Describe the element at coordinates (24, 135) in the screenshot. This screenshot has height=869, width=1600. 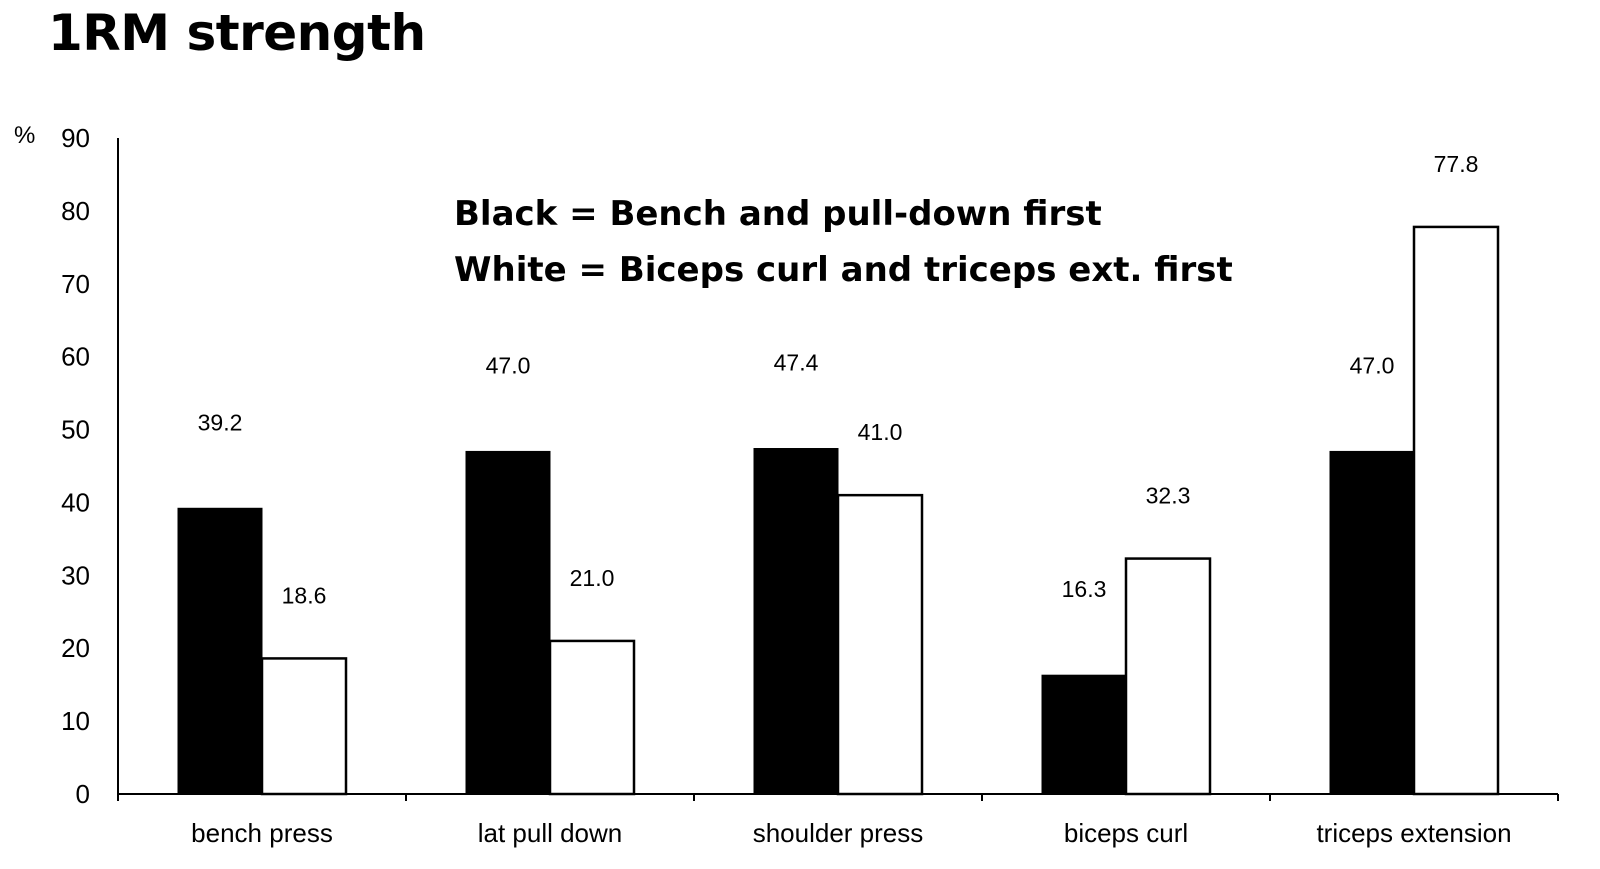
I see `y-axis-unit-label: %` at that location.